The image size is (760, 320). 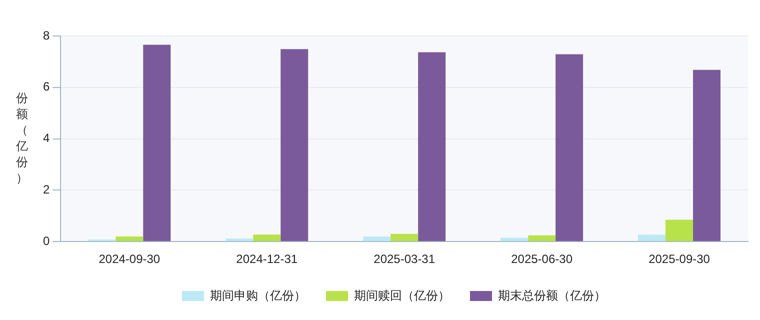 I want to click on x-tick-label: 2025-03-31, so click(x=405, y=259).